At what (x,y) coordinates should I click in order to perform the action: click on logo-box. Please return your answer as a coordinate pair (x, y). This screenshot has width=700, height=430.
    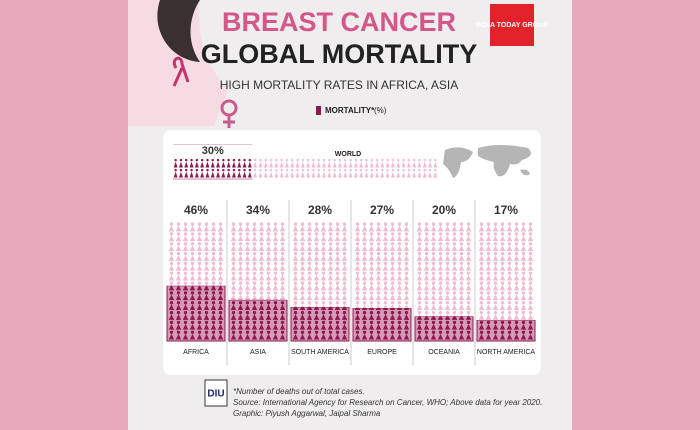
    Looking at the image, I should click on (512, 25).